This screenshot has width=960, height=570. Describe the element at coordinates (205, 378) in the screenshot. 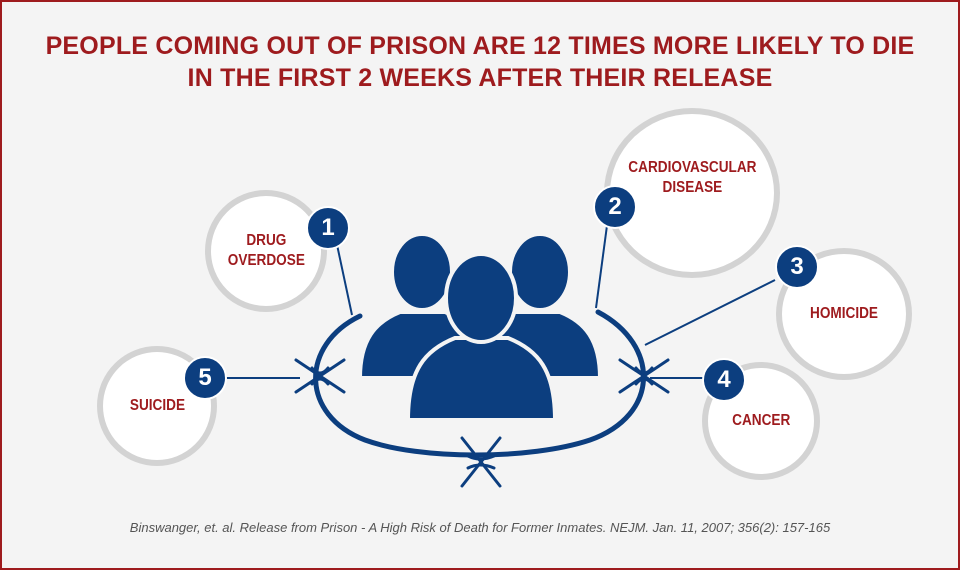

I see `cause-number-badge-5: 5` at that location.